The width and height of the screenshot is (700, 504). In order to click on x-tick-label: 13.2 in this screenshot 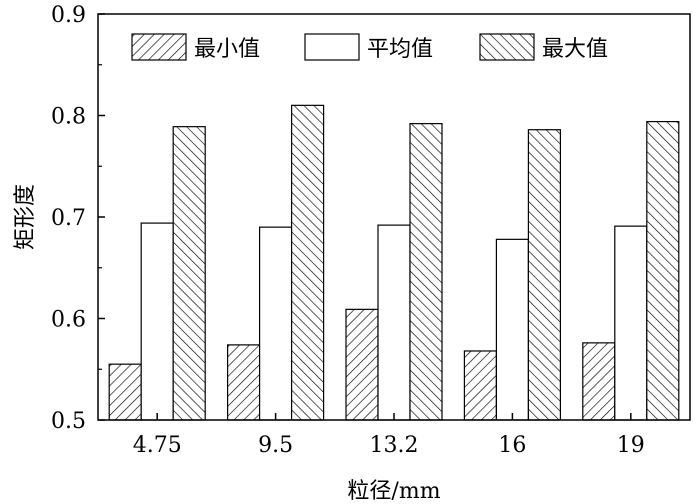, I will do `click(394, 445)`.